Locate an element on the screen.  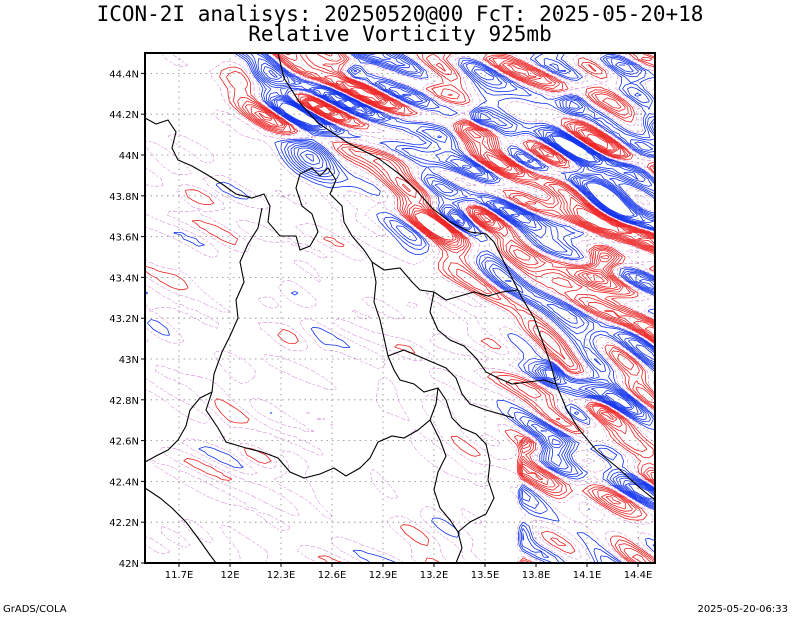
lon-tick-label: 13.5E is located at coordinates (485, 575).